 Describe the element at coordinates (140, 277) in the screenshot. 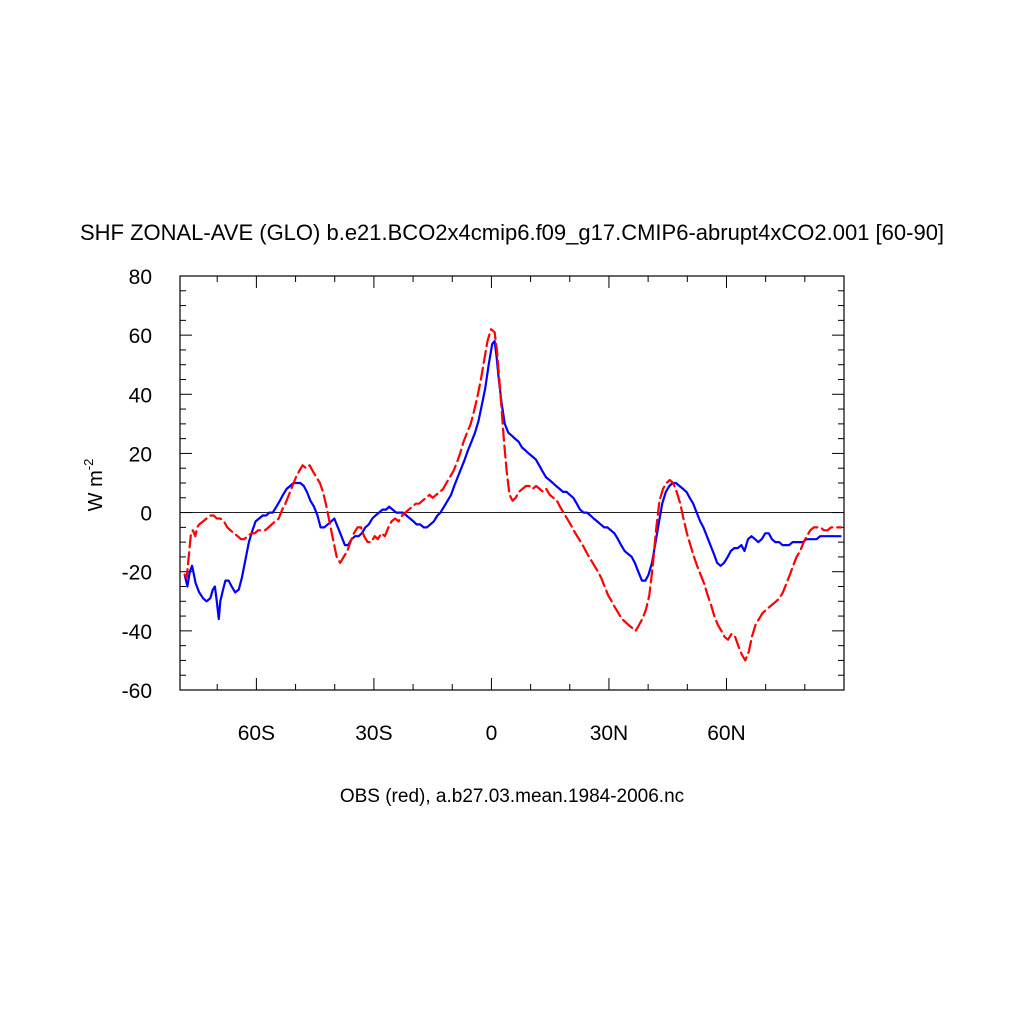

I see `y-tick-label: 80` at that location.